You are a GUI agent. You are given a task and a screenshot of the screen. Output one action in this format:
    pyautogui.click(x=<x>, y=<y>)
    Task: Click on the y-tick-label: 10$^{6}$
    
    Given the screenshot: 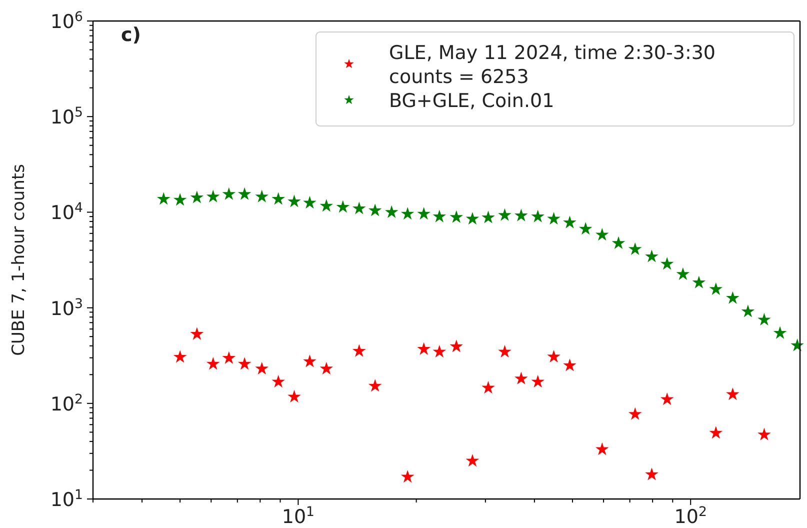 What is the action you would take?
    pyautogui.click(x=66, y=21)
    